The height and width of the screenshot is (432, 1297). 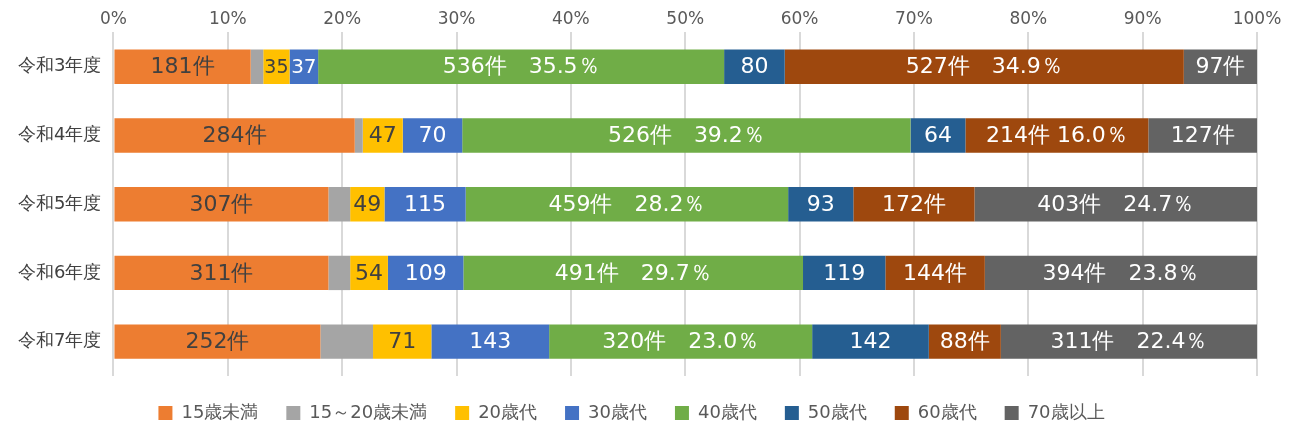 What do you see at coordinates (60, 65) in the screenshot?
I see `y-tick-label: 令和3年度` at bounding box center [60, 65].